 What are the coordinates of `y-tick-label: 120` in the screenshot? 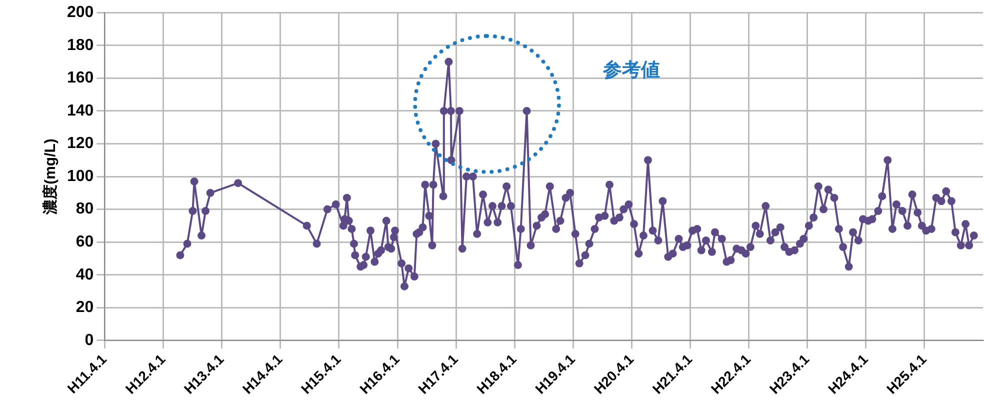 It's located at (80, 143).